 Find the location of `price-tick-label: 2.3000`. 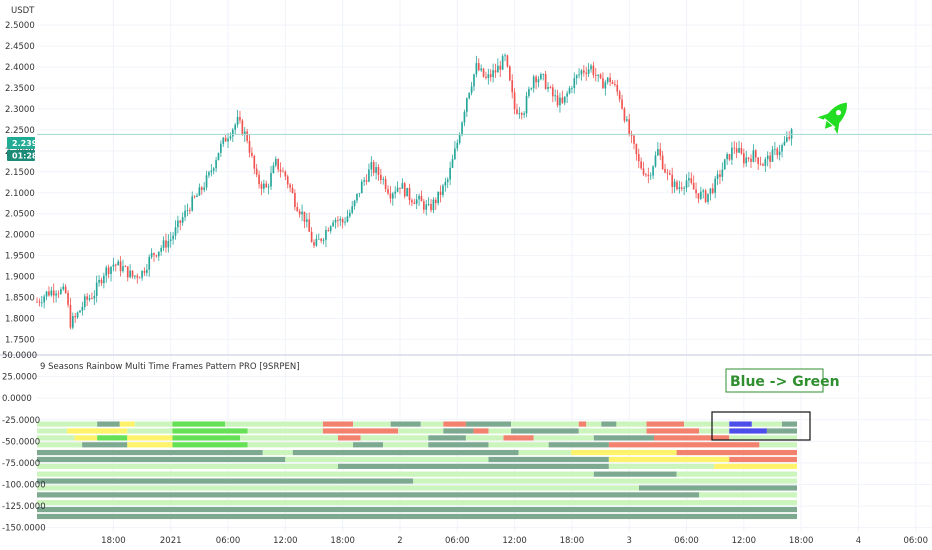

price-tick-label: 2.3000 is located at coordinates (20, 110).